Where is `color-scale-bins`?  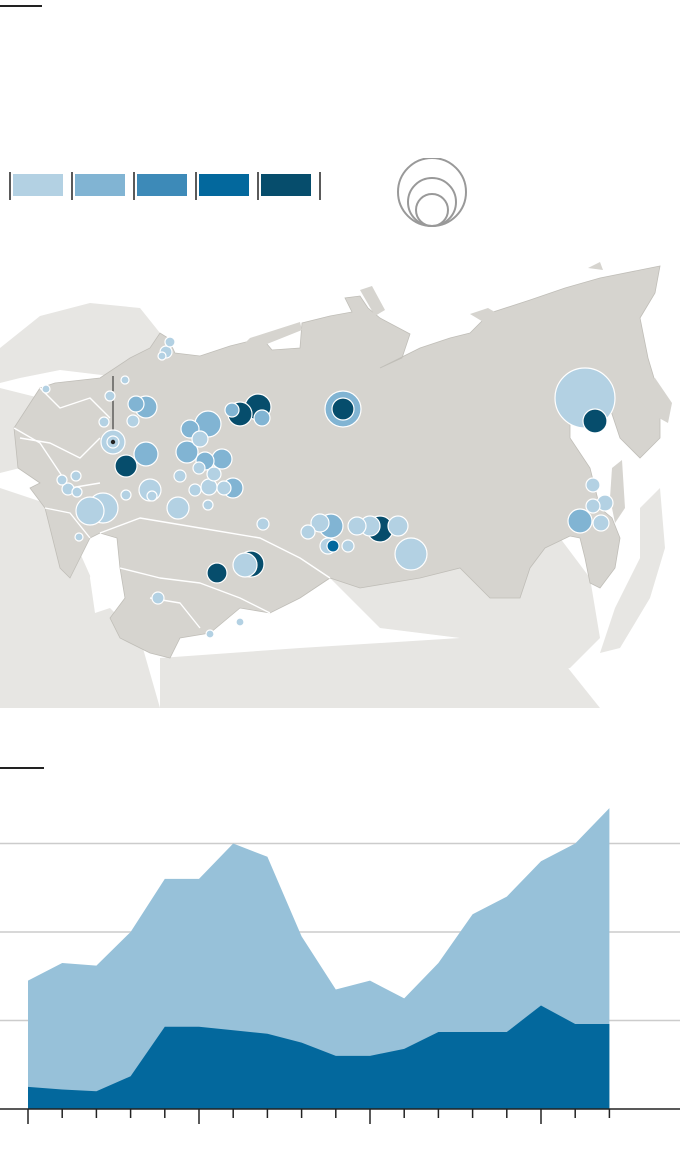 color-scale-bins is located at coordinates (165, 186).